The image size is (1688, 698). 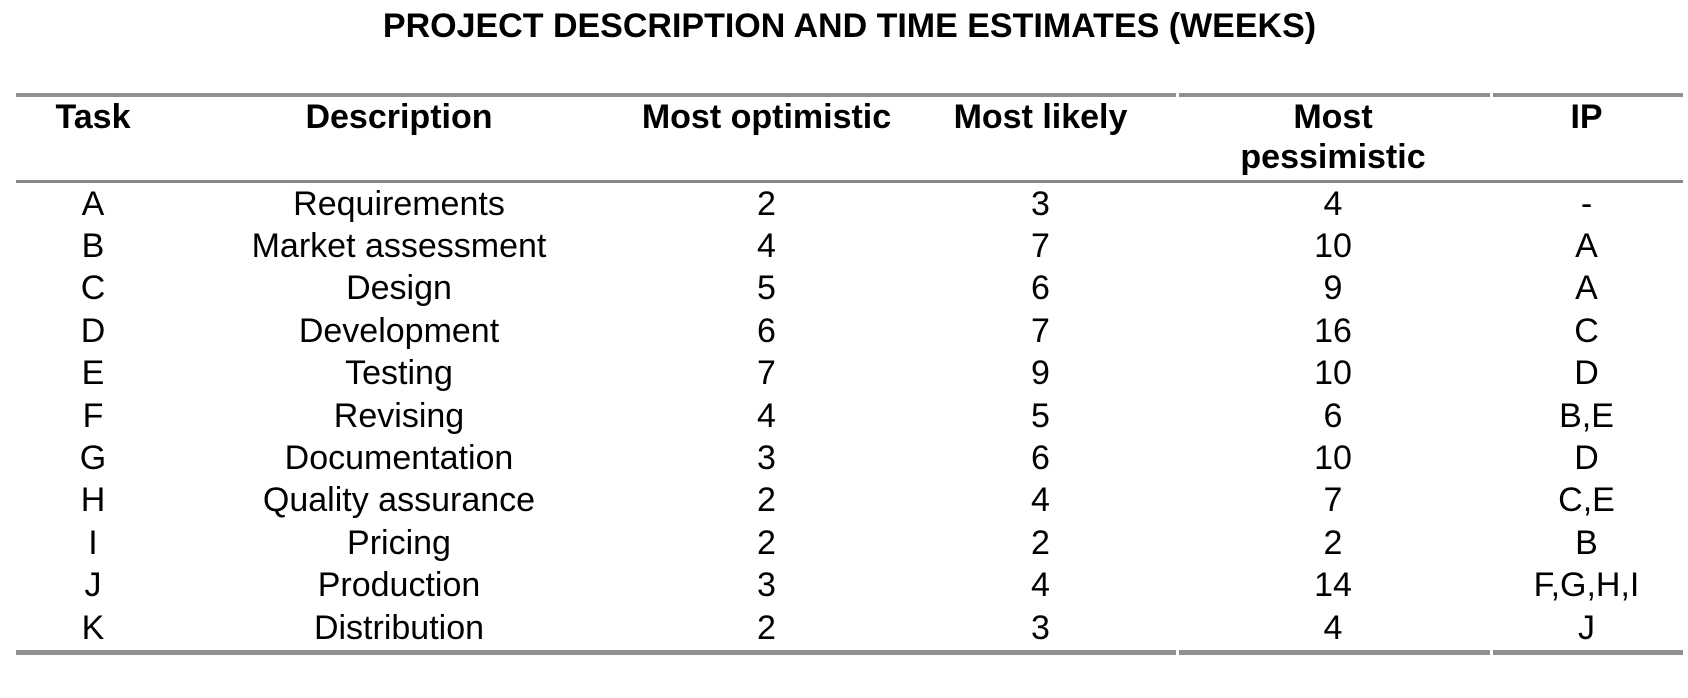 I want to click on table-top-border, so click(x=849, y=95).